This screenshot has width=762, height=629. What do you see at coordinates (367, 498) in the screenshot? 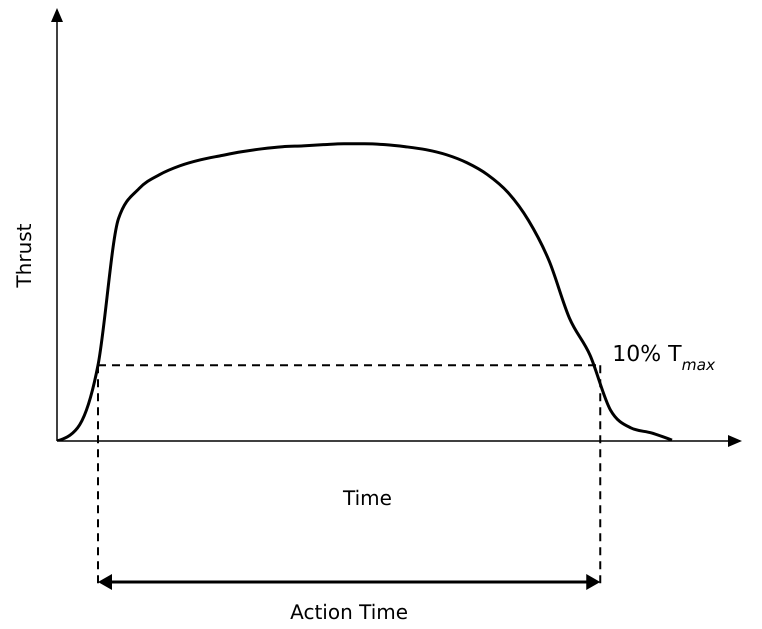
I see `x-axis-title: Time` at bounding box center [367, 498].